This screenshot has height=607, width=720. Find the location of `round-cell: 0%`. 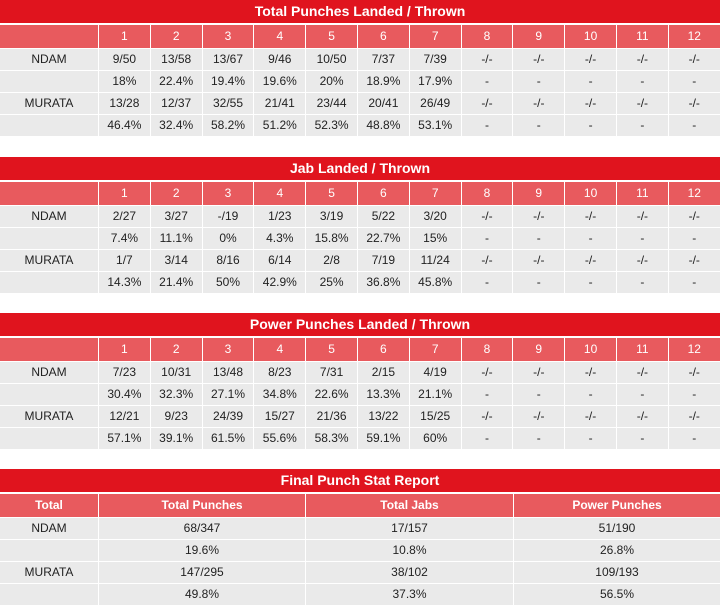

round-cell: 0% is located at coordinates (227, 238).